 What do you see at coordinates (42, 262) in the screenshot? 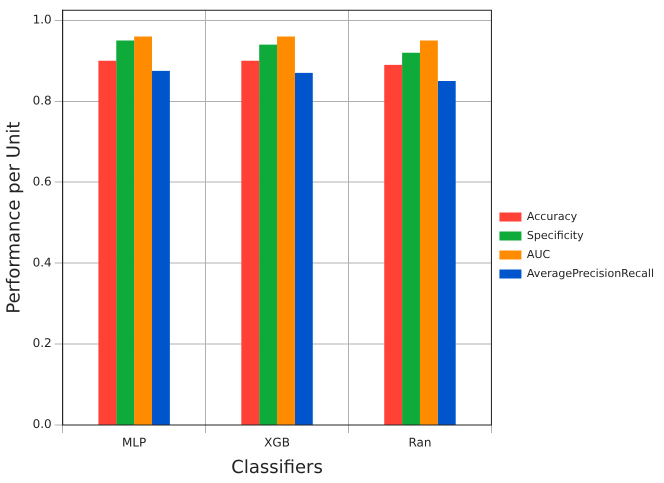
I see `y-tick-label: 0.4` at bounding box center [42, 262].